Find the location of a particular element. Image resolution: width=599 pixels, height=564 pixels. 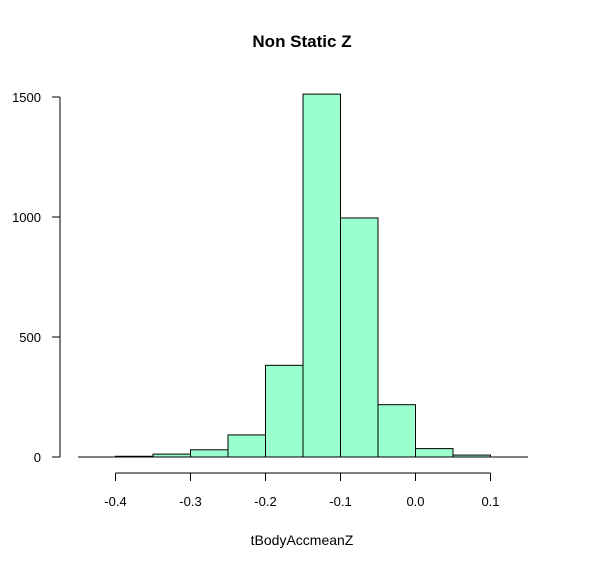

chart-title: Non Static Z is located at coordinates (301, 41).